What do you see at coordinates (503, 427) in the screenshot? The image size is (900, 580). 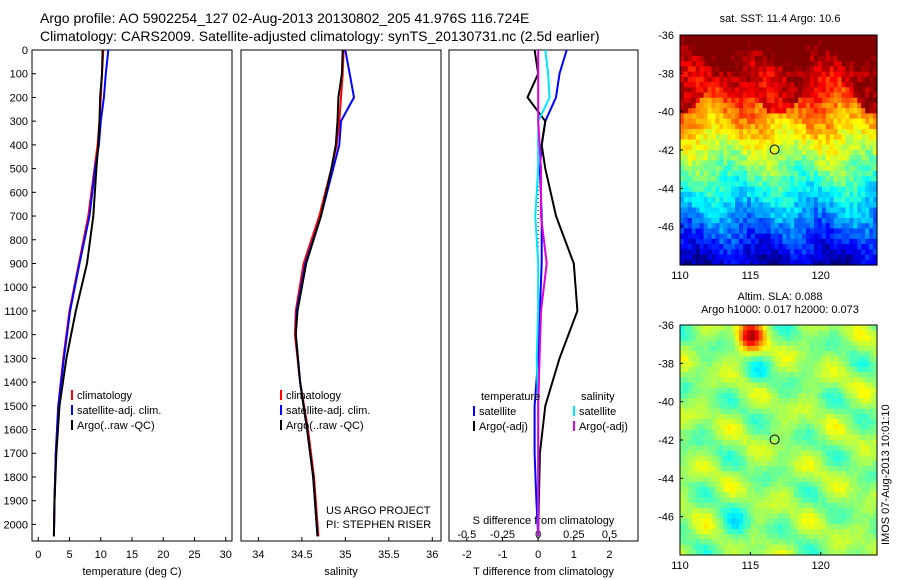 I see `legend-label: Argo(-adj)` at bounding box center [503, 427].